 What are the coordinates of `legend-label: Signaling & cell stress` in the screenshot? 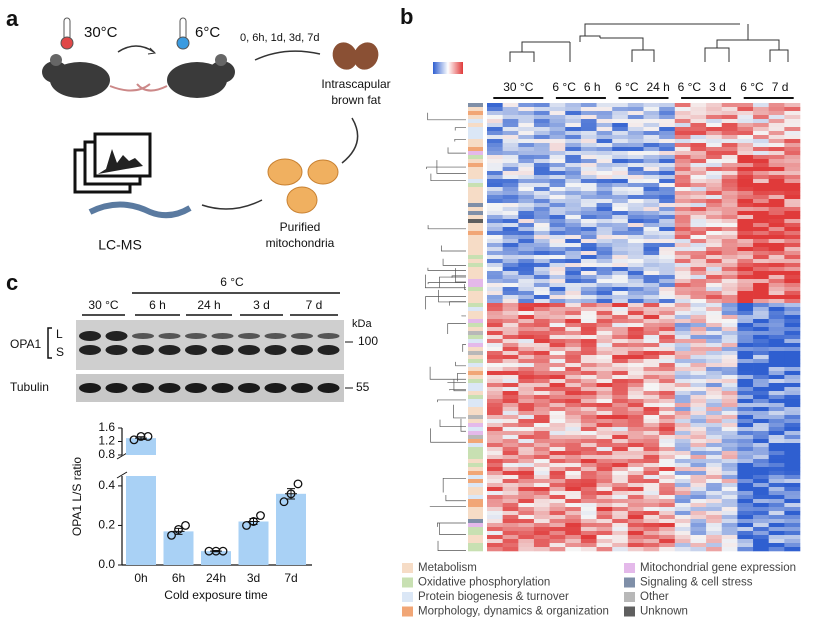 It's located at (696, 583).